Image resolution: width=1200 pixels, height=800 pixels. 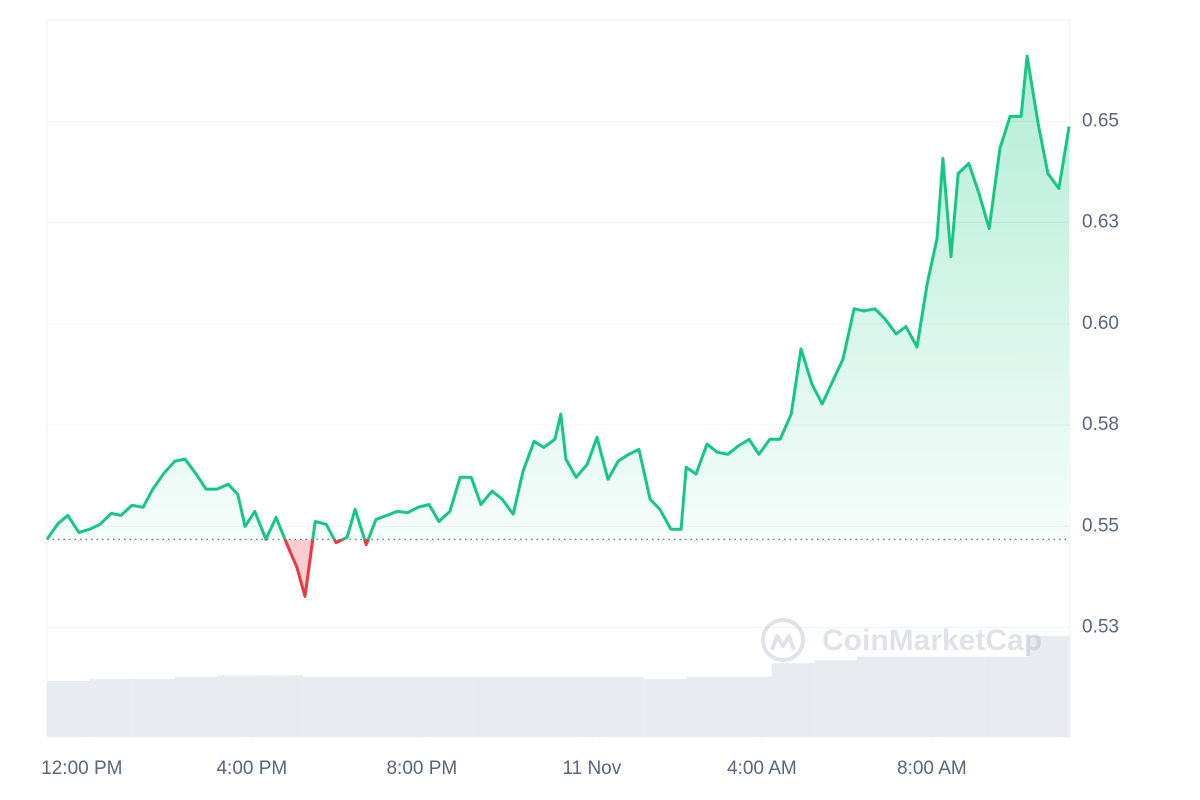 What do you see at coordinates (762, 768) in the screenshot?
I see `x-tick-label: 4:00 AM` at bounding box center [762, 768].